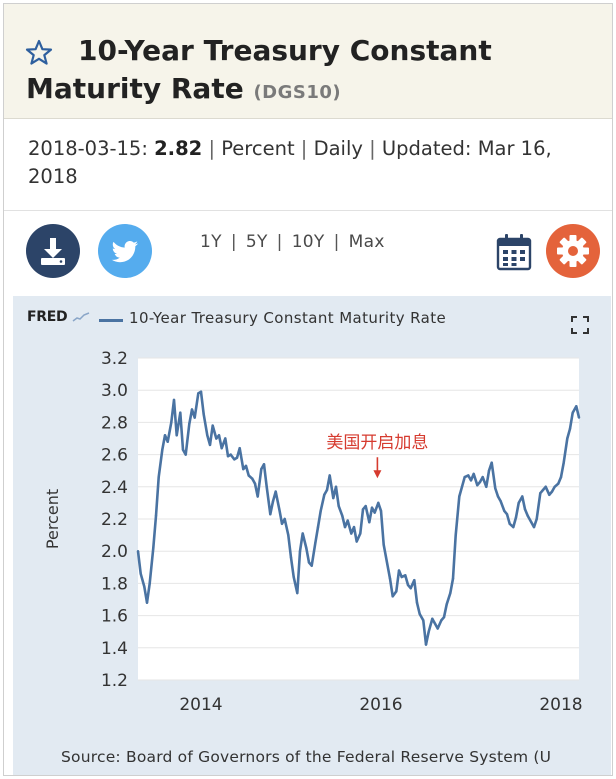 Image resolution: width=616 pixels, height=779 pixels. What do you see at coordinates (580, 325) in the screenshot?
I see `fullscreen-icon` at bounding box center [580, 325].